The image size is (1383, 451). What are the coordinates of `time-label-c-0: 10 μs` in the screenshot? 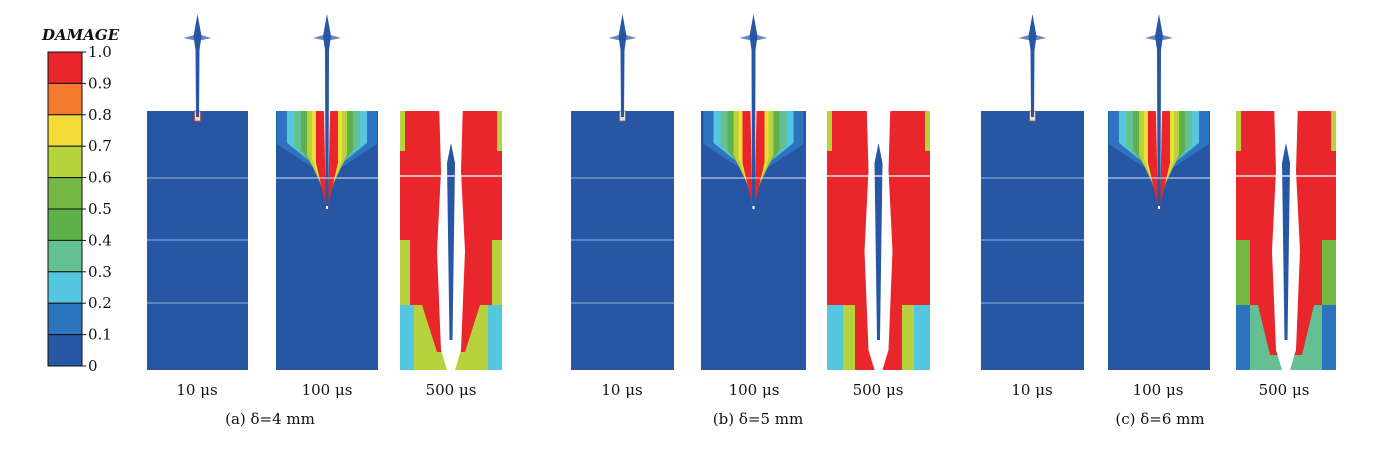 It's located at (1031, 390).